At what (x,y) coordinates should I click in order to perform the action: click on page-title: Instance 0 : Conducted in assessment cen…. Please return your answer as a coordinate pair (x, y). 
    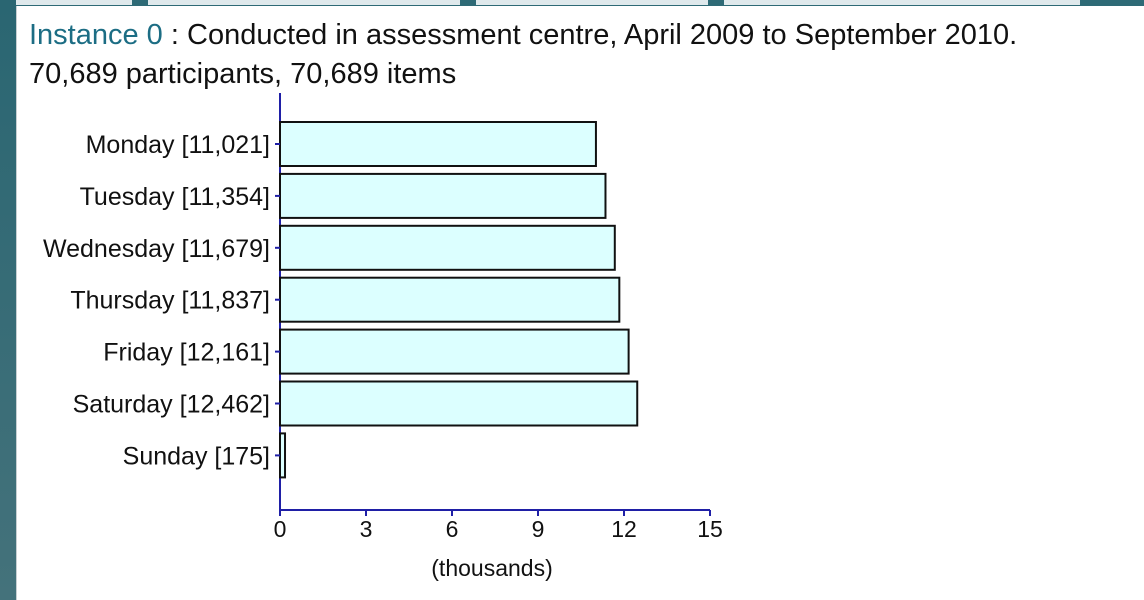
    Looking at the image, I should click on (579, 35).